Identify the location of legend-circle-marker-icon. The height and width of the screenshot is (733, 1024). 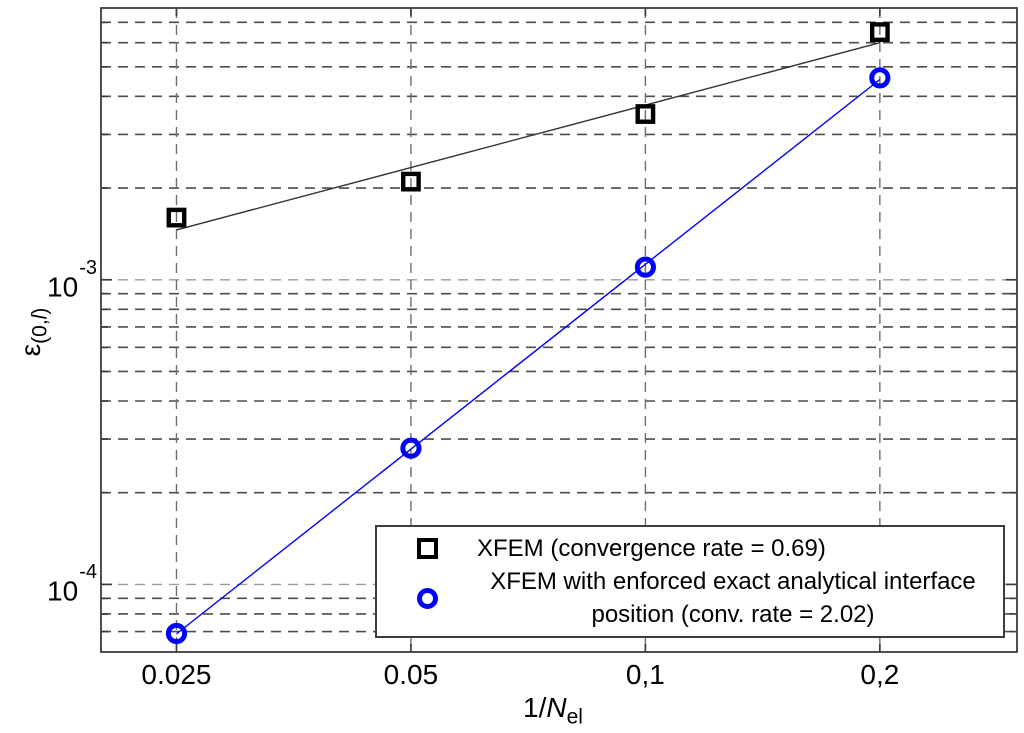
(427, 598).